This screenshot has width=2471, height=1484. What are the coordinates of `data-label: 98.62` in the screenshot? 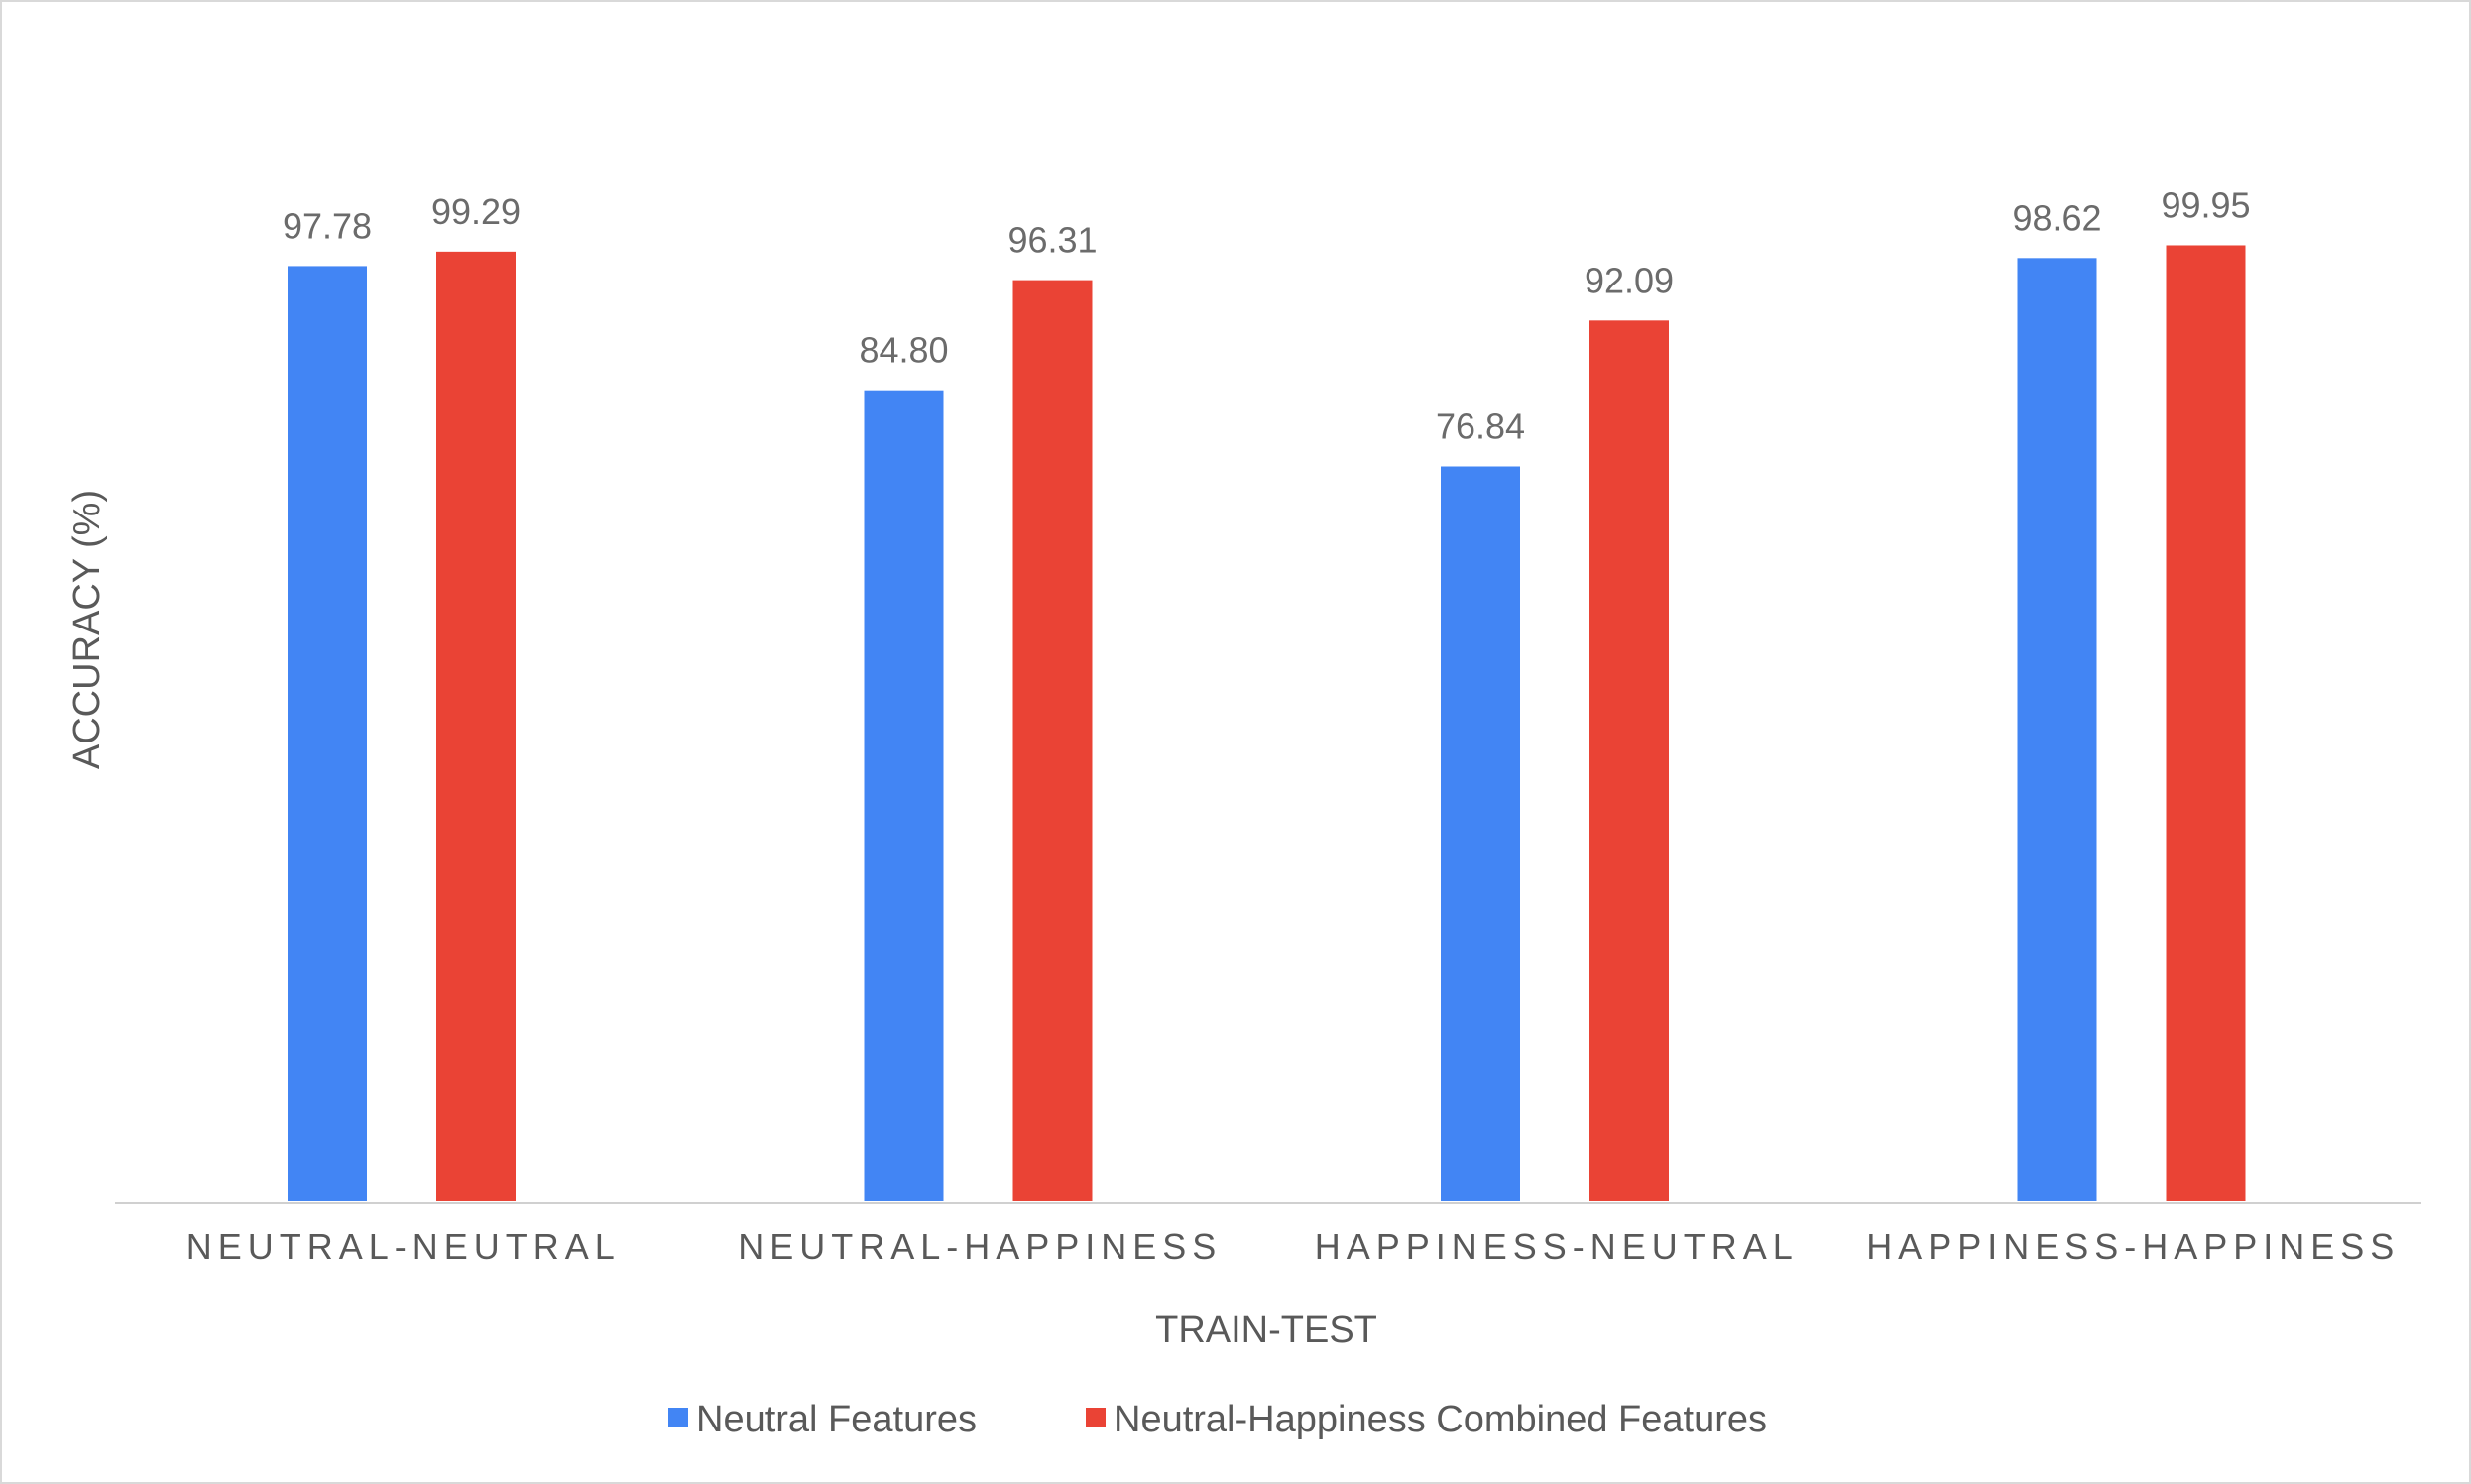 It's located at (2056, 217).